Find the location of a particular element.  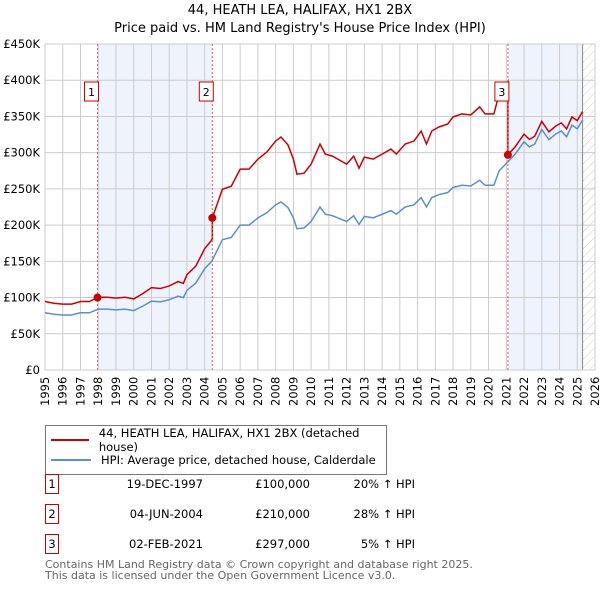

y-tick-label: £450K is located at coordinates (21, 44).